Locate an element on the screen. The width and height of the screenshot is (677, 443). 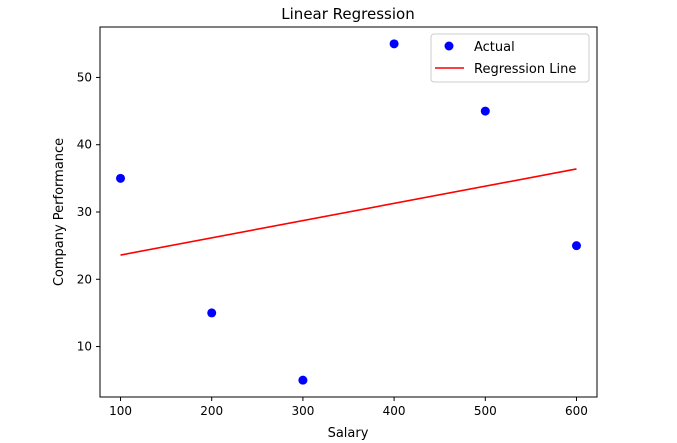
y-axis-label: Company Performance is located at coordinates (59, 212).